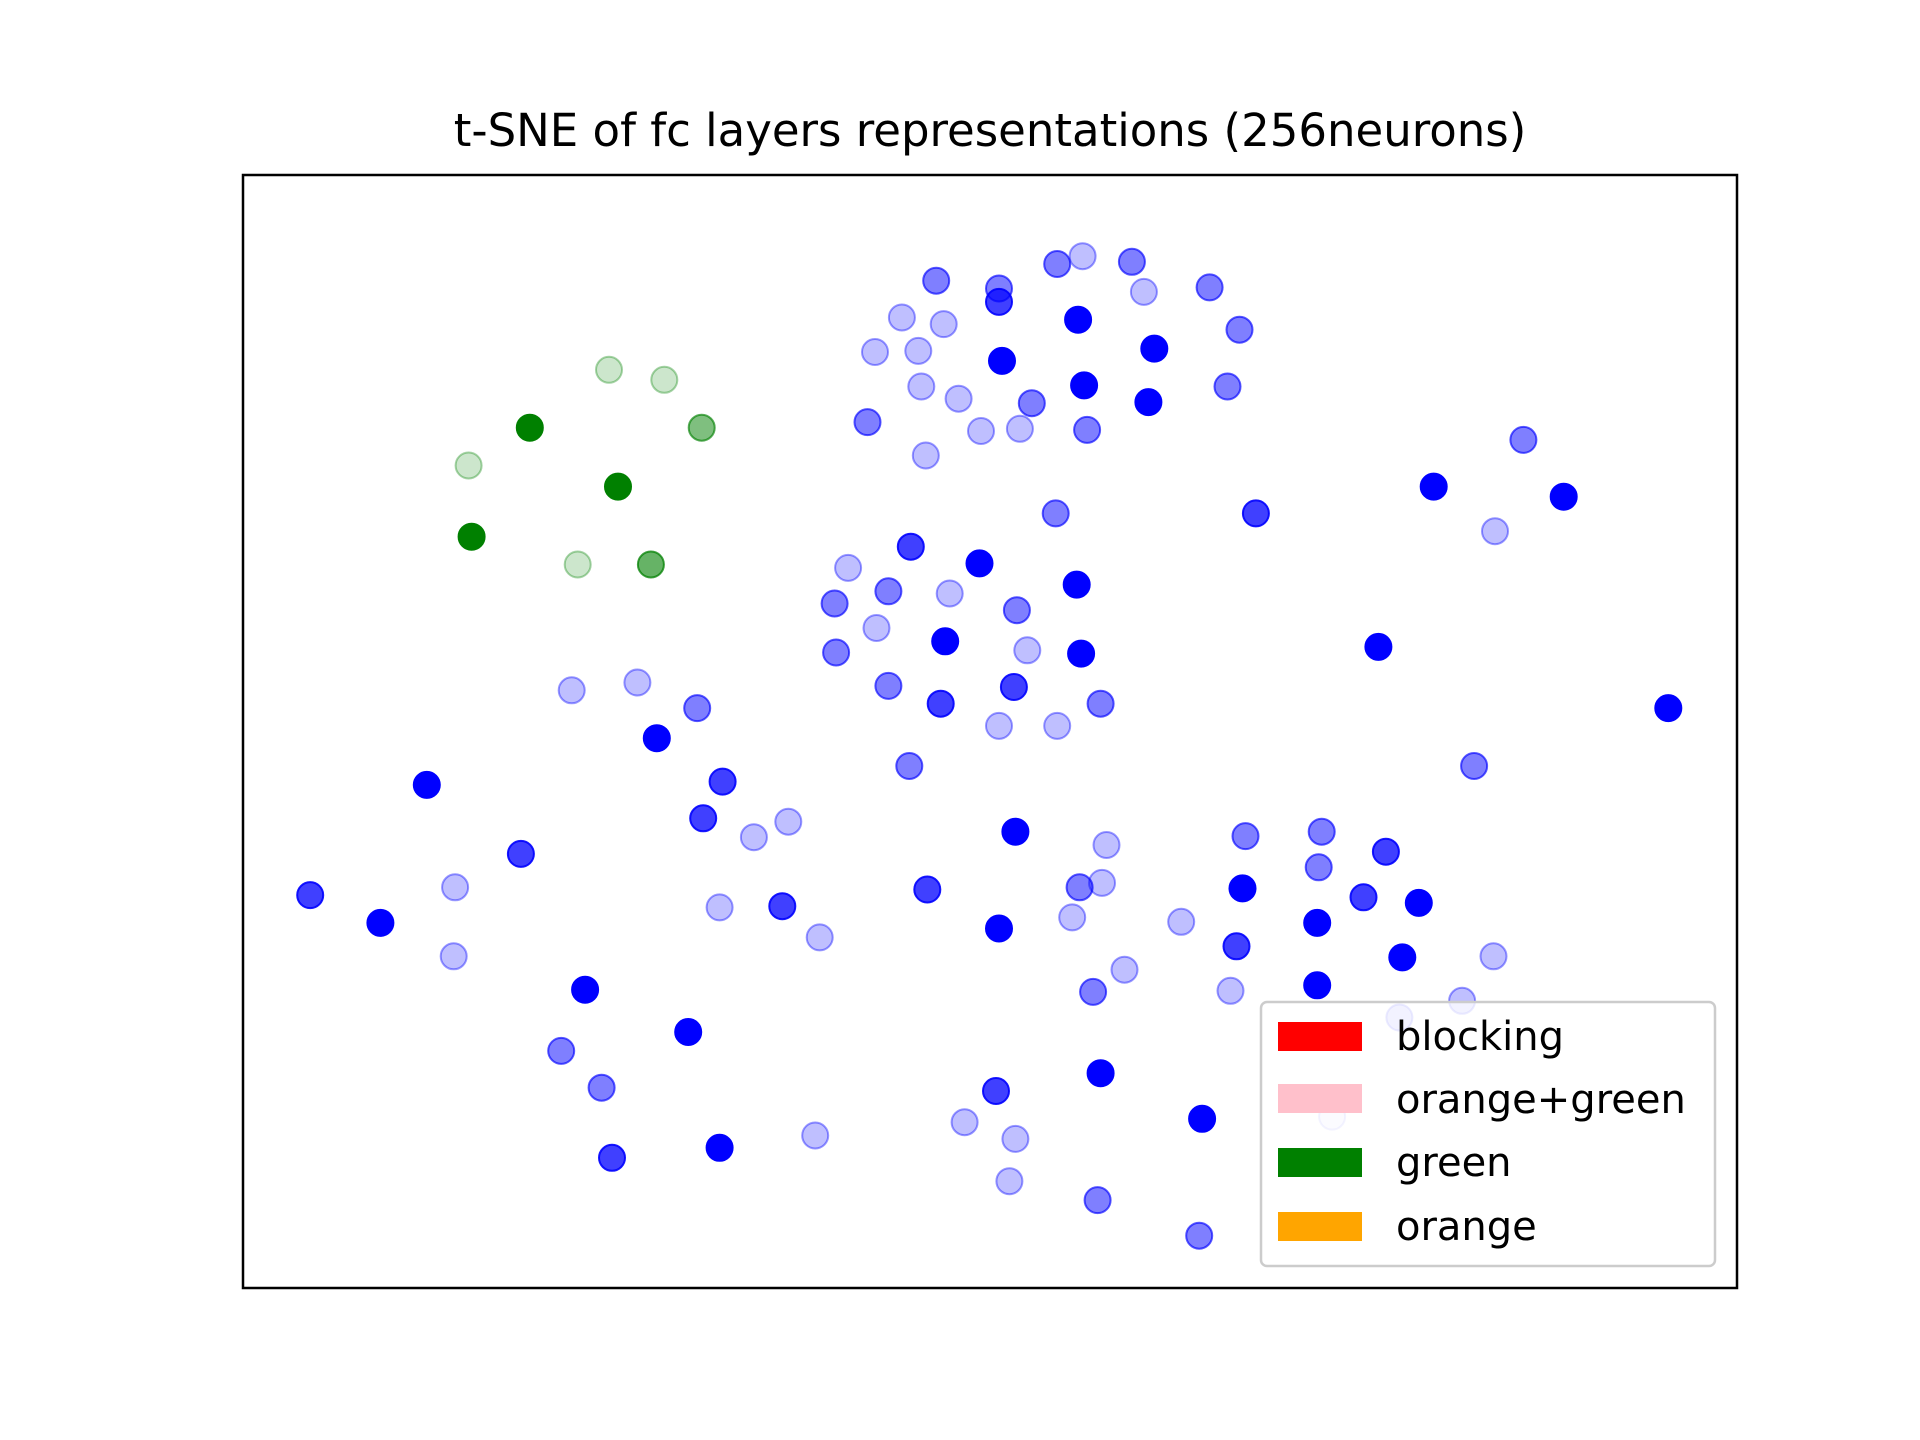  Describe the element at coordinates (1480, 1037) in the screenshot. I see `legend-label-blocking: blocking` at that location.